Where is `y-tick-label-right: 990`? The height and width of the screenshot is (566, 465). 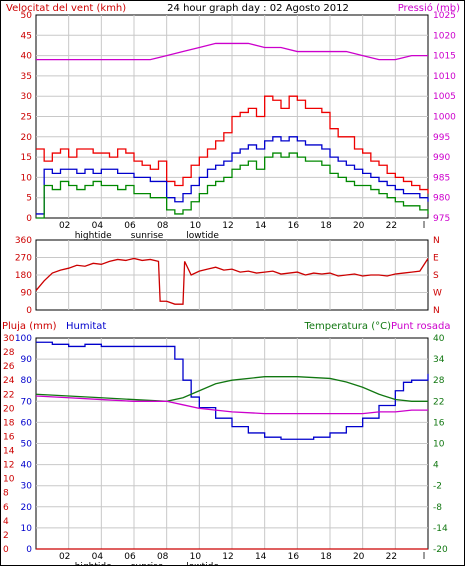
y-tick-label-right: 990 is located at coordinates (441, 158).